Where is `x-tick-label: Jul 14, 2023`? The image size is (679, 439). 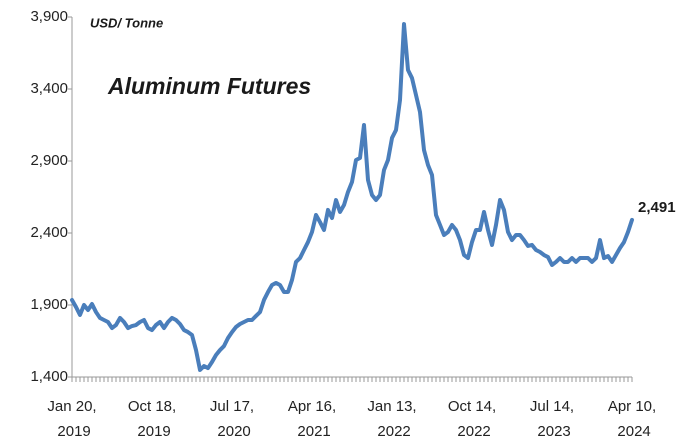 x-tick-label: Jul 14, 2023 is located at coordinates (552, 418).